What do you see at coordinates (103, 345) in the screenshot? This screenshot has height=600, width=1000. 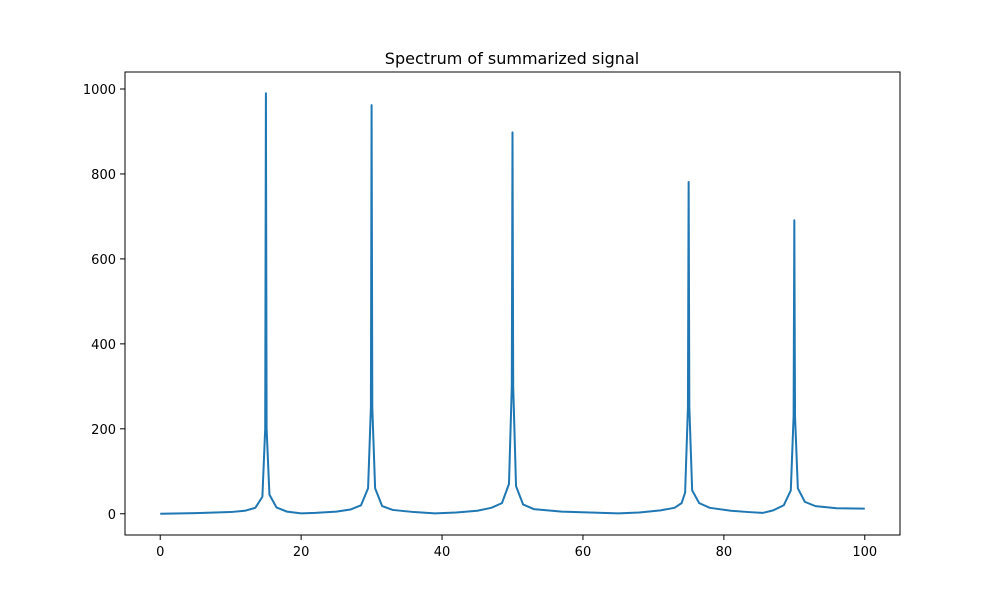 I see `y-tick-label: 400` at bounding box center [103, 345].